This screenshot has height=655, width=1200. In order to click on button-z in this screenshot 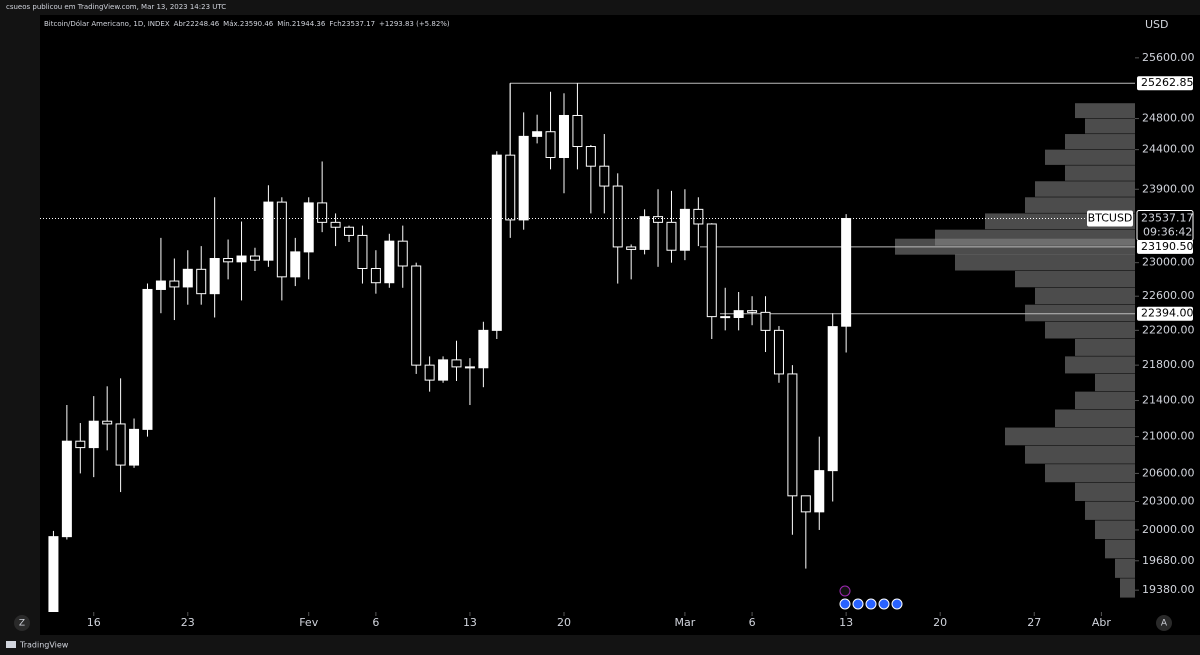, I will do `click(22, 623)`.